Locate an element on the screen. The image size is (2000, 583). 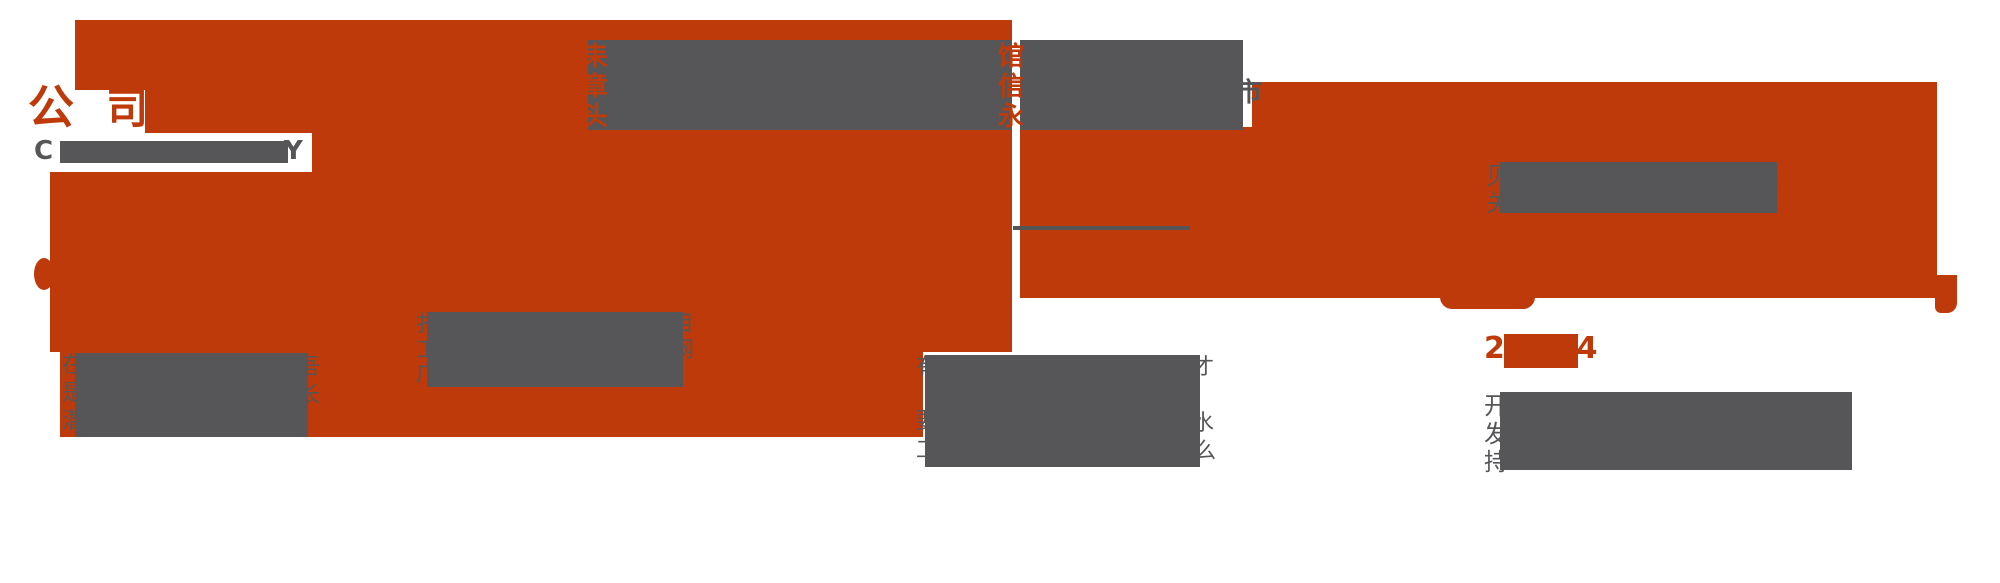
subtitle-last-letter: Y is located at coordinates (294, 151).